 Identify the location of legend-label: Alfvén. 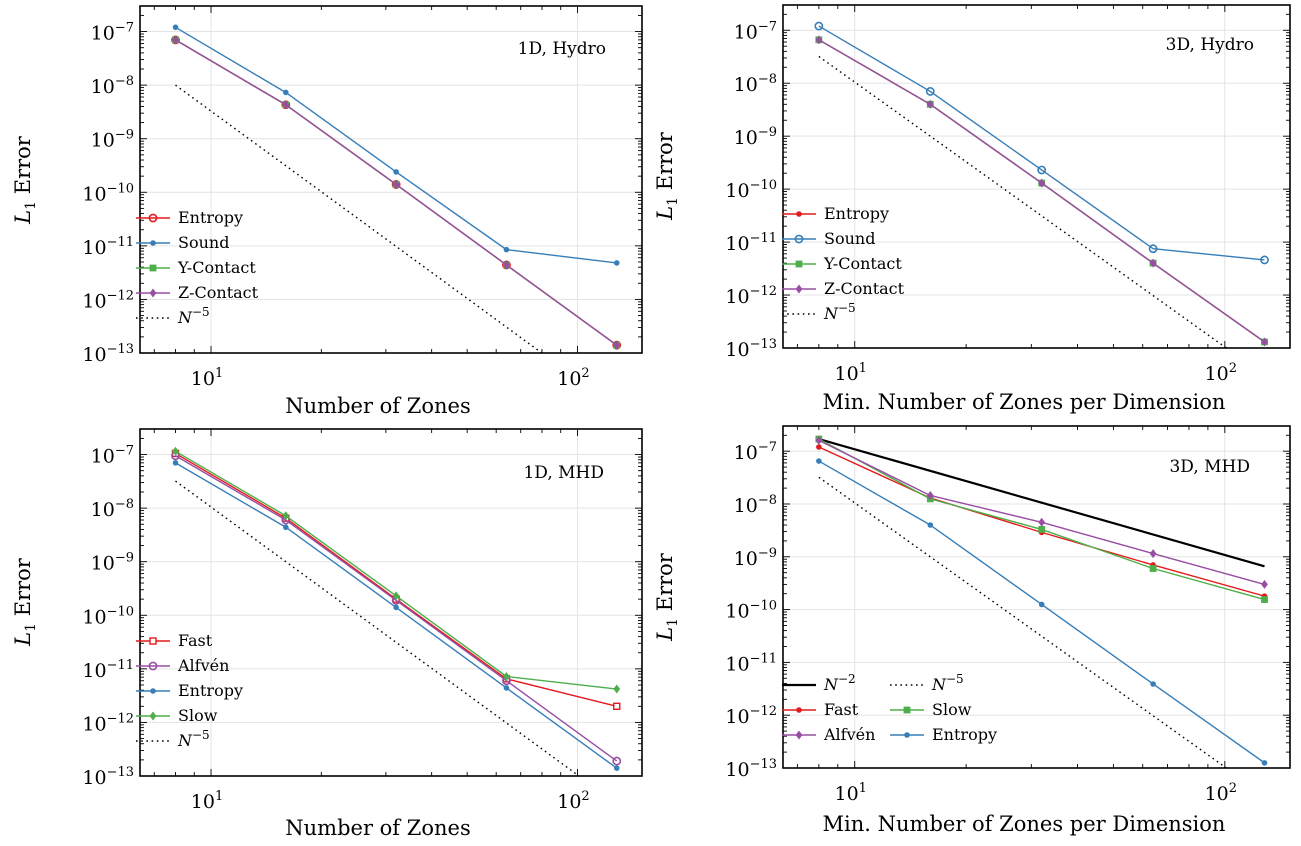
(203, 665).